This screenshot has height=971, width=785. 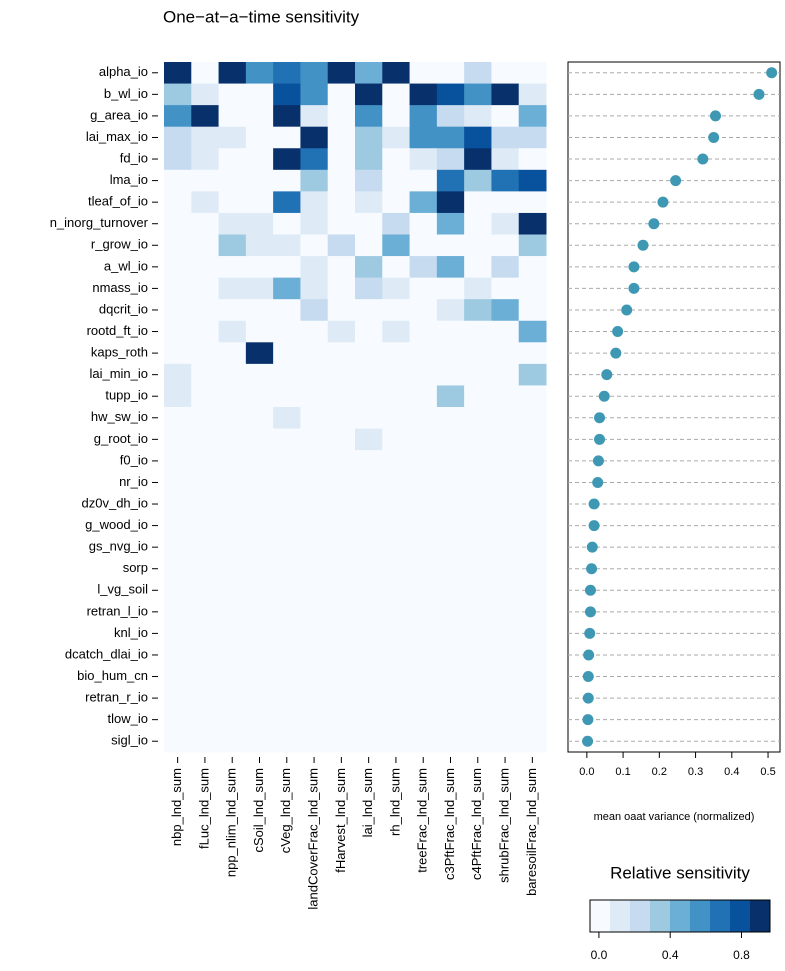 I want to click on x-tick-label: rh_lnd_sum, so click(x=394, y=802).